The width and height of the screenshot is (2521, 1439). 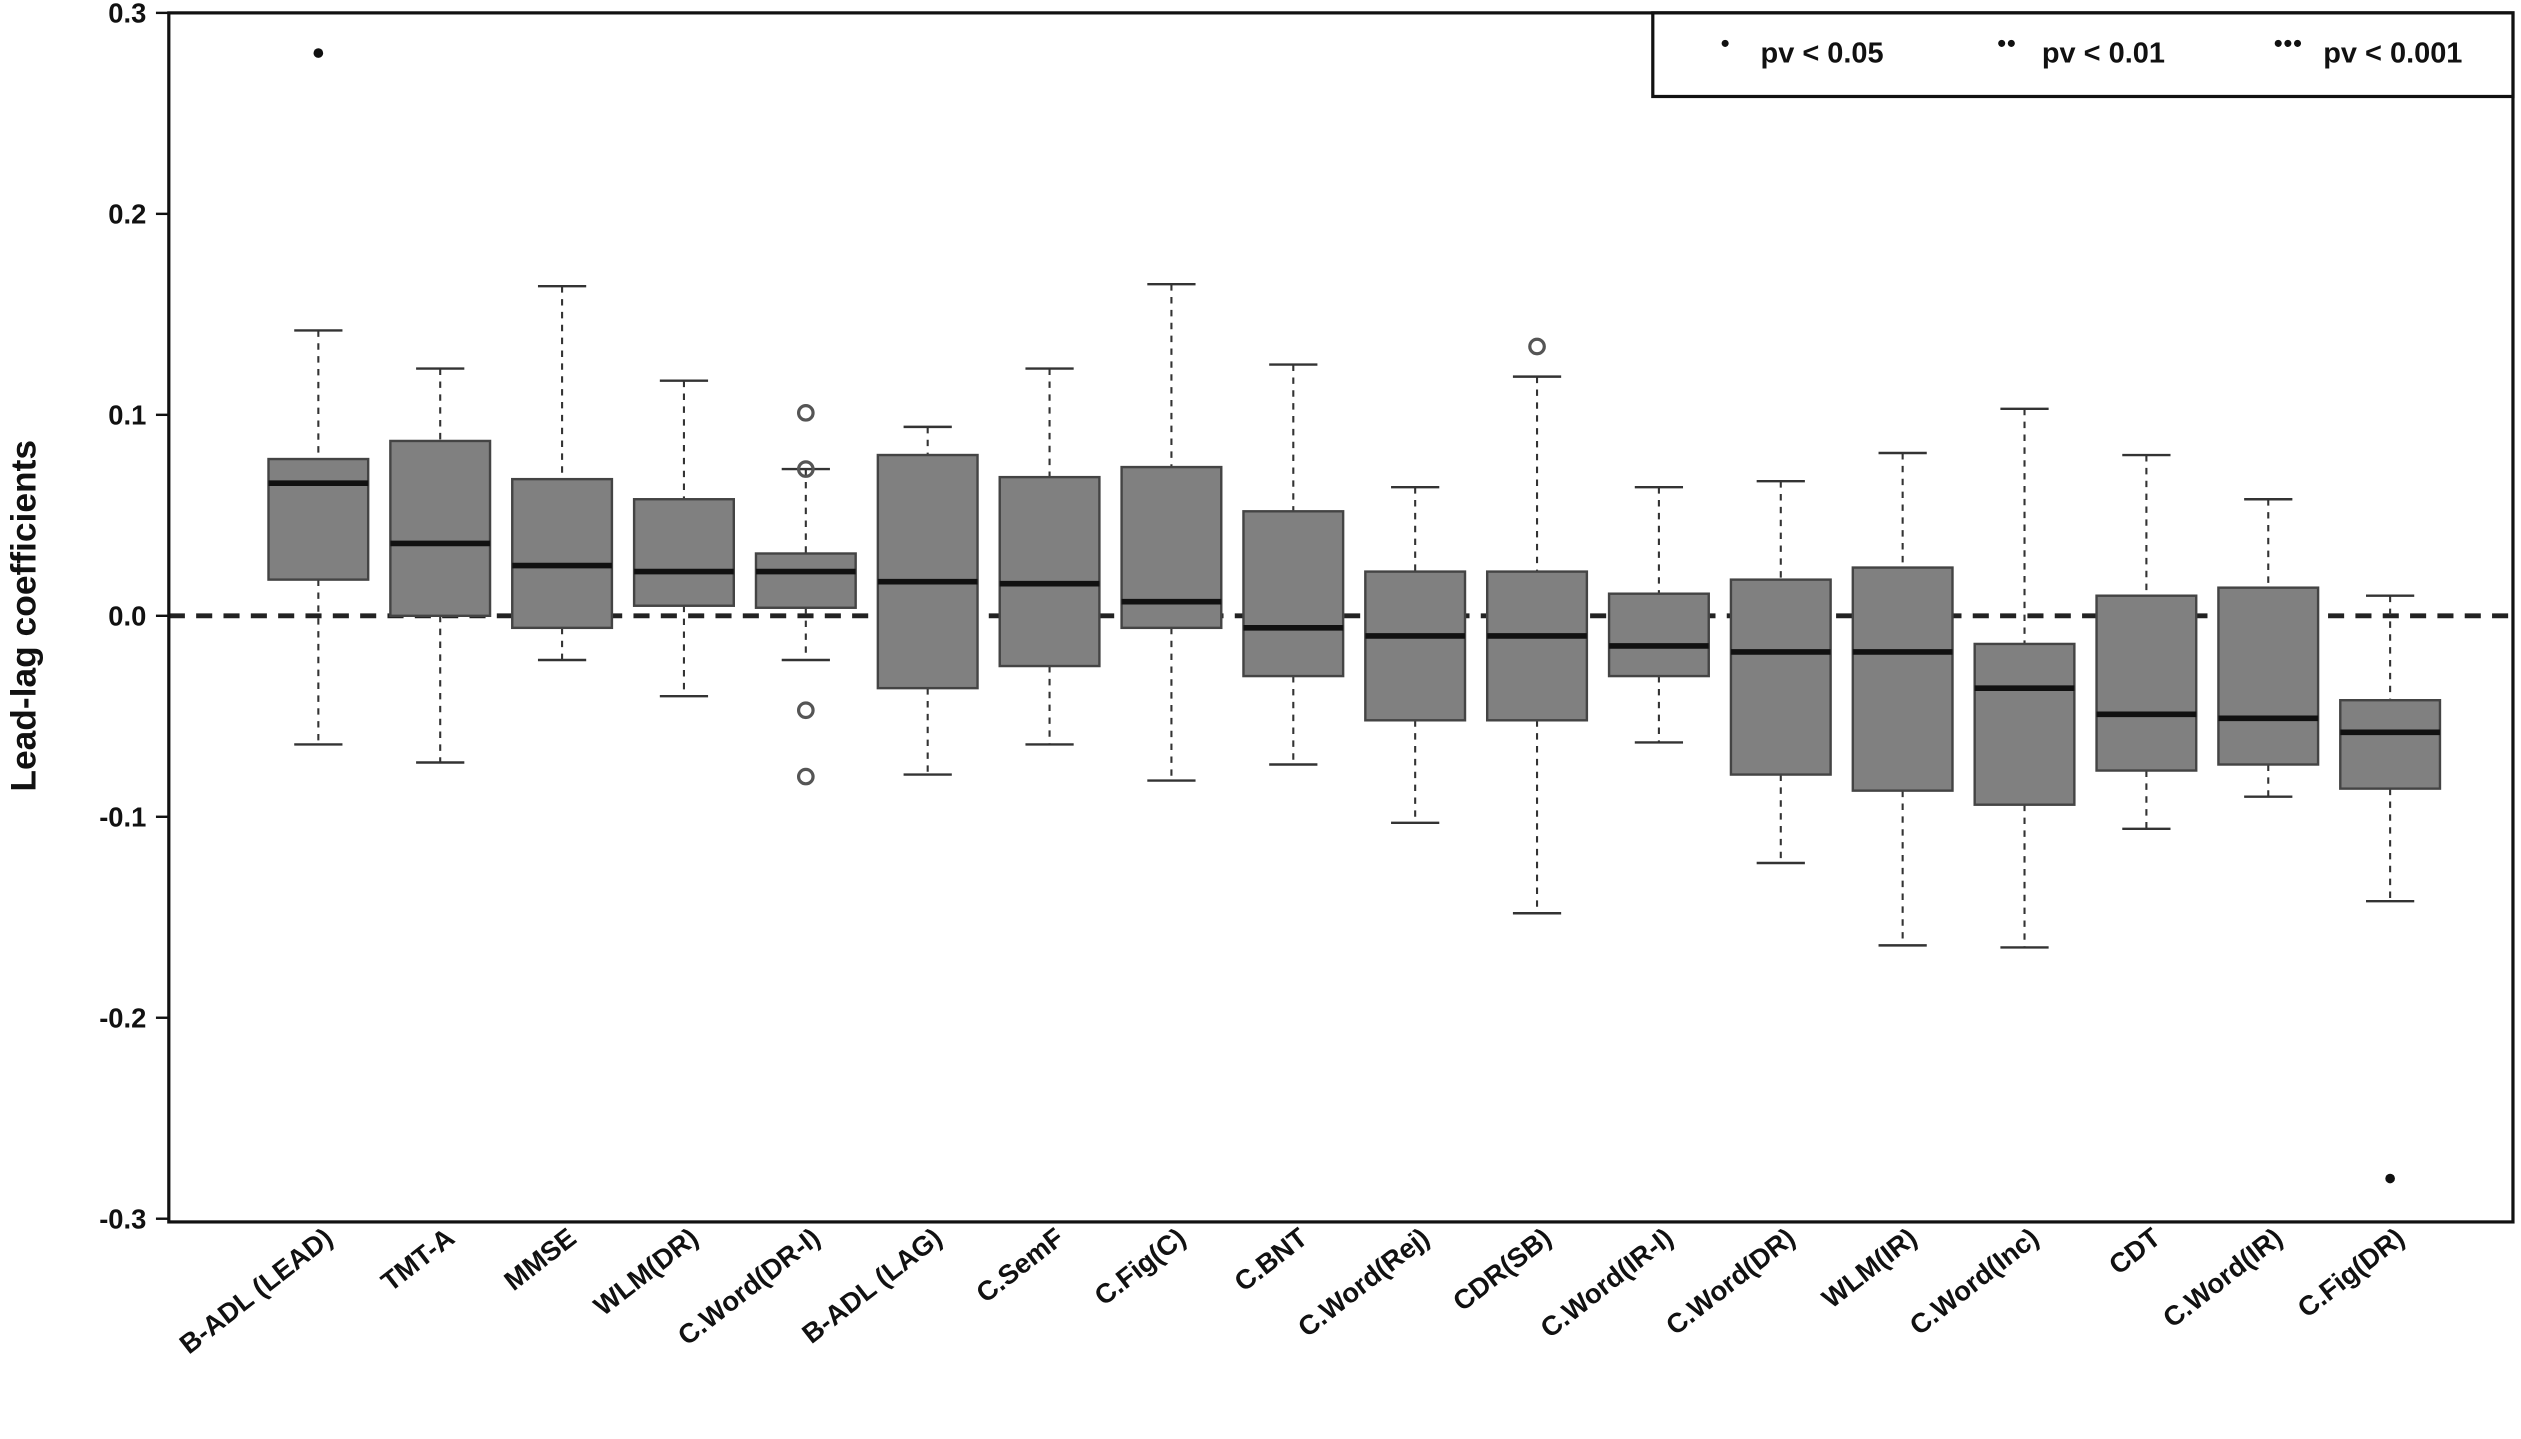 I want to click on x-tick-label: C.Word(DR), so click(x=1730, y=1281).